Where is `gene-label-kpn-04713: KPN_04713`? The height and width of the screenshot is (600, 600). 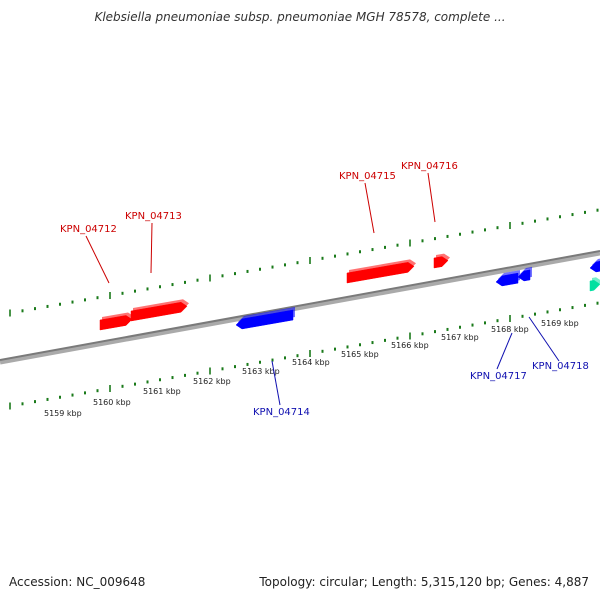 gene-label-kpn-04713: KPN_04713 is located at coordinates (153, 216).